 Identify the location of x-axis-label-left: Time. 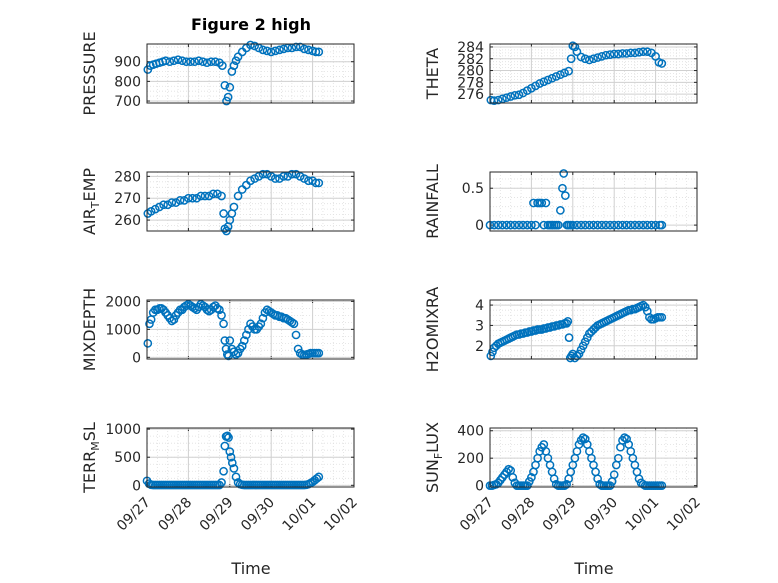
(250, 568).